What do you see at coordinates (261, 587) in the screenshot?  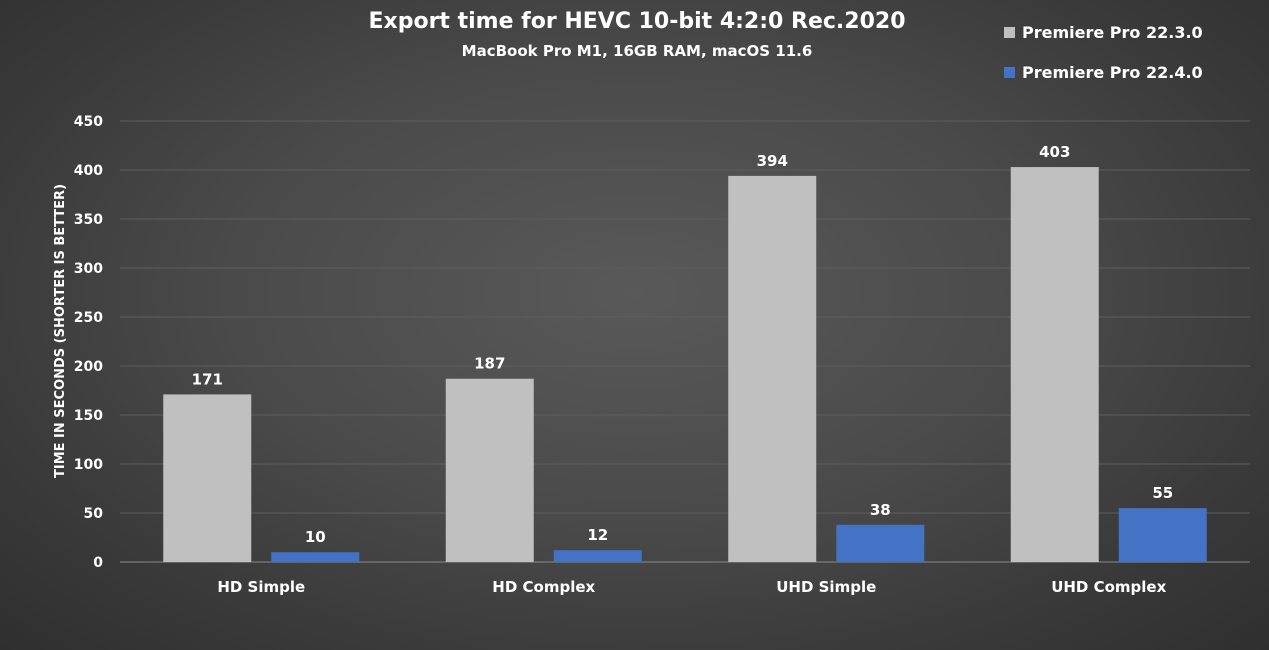 I see `x-tick-label: HD Simple` at bounding box center [261, 587].